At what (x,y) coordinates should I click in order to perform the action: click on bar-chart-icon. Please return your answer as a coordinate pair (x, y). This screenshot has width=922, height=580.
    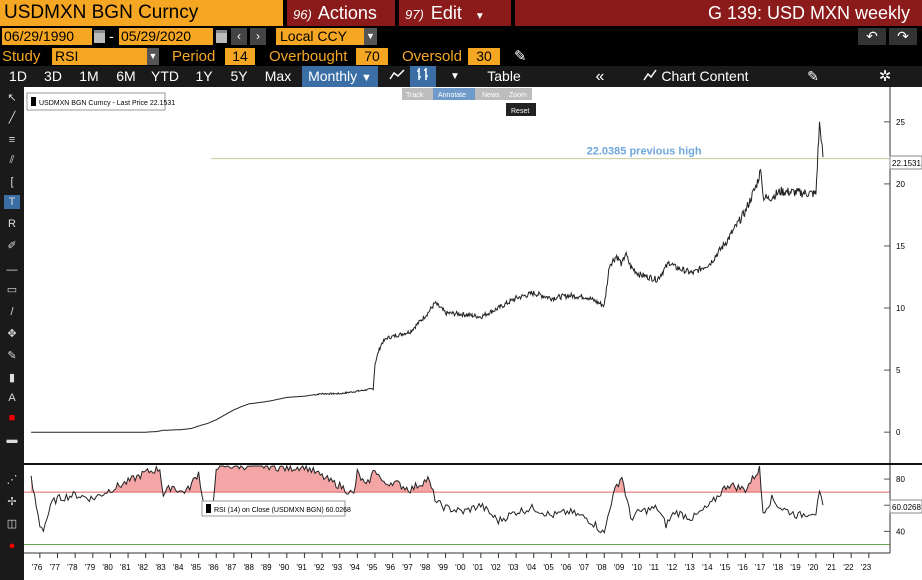
    Looking at the image, I should click on (423, 76).